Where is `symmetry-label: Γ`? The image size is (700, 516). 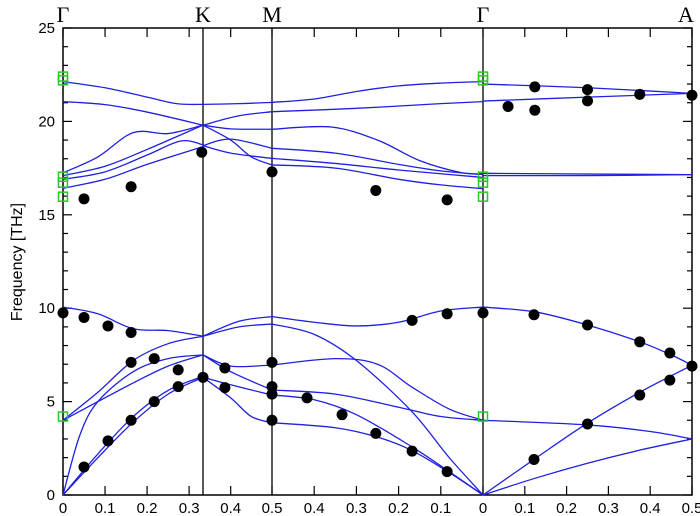
symmetry-label: Γ is located at coordinates (63, 14).